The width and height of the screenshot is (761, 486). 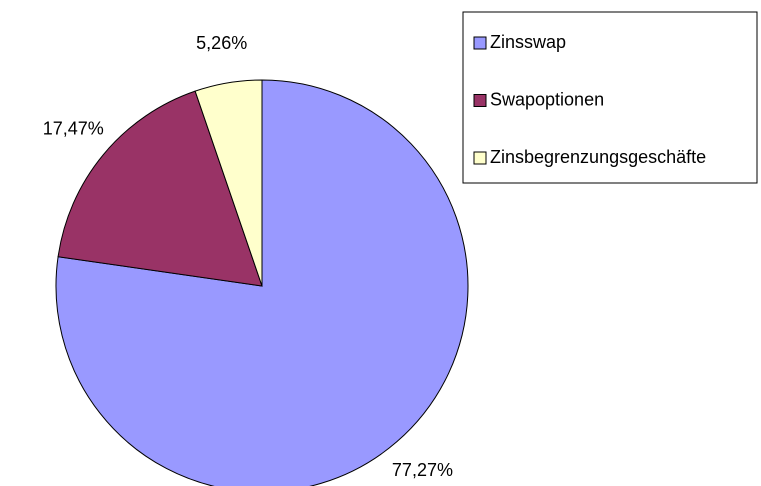 What do you see at coordinates (547, 99) in the screenshot?
I see `legend-label: Swapoptionen` at bounding box center [547, 99].